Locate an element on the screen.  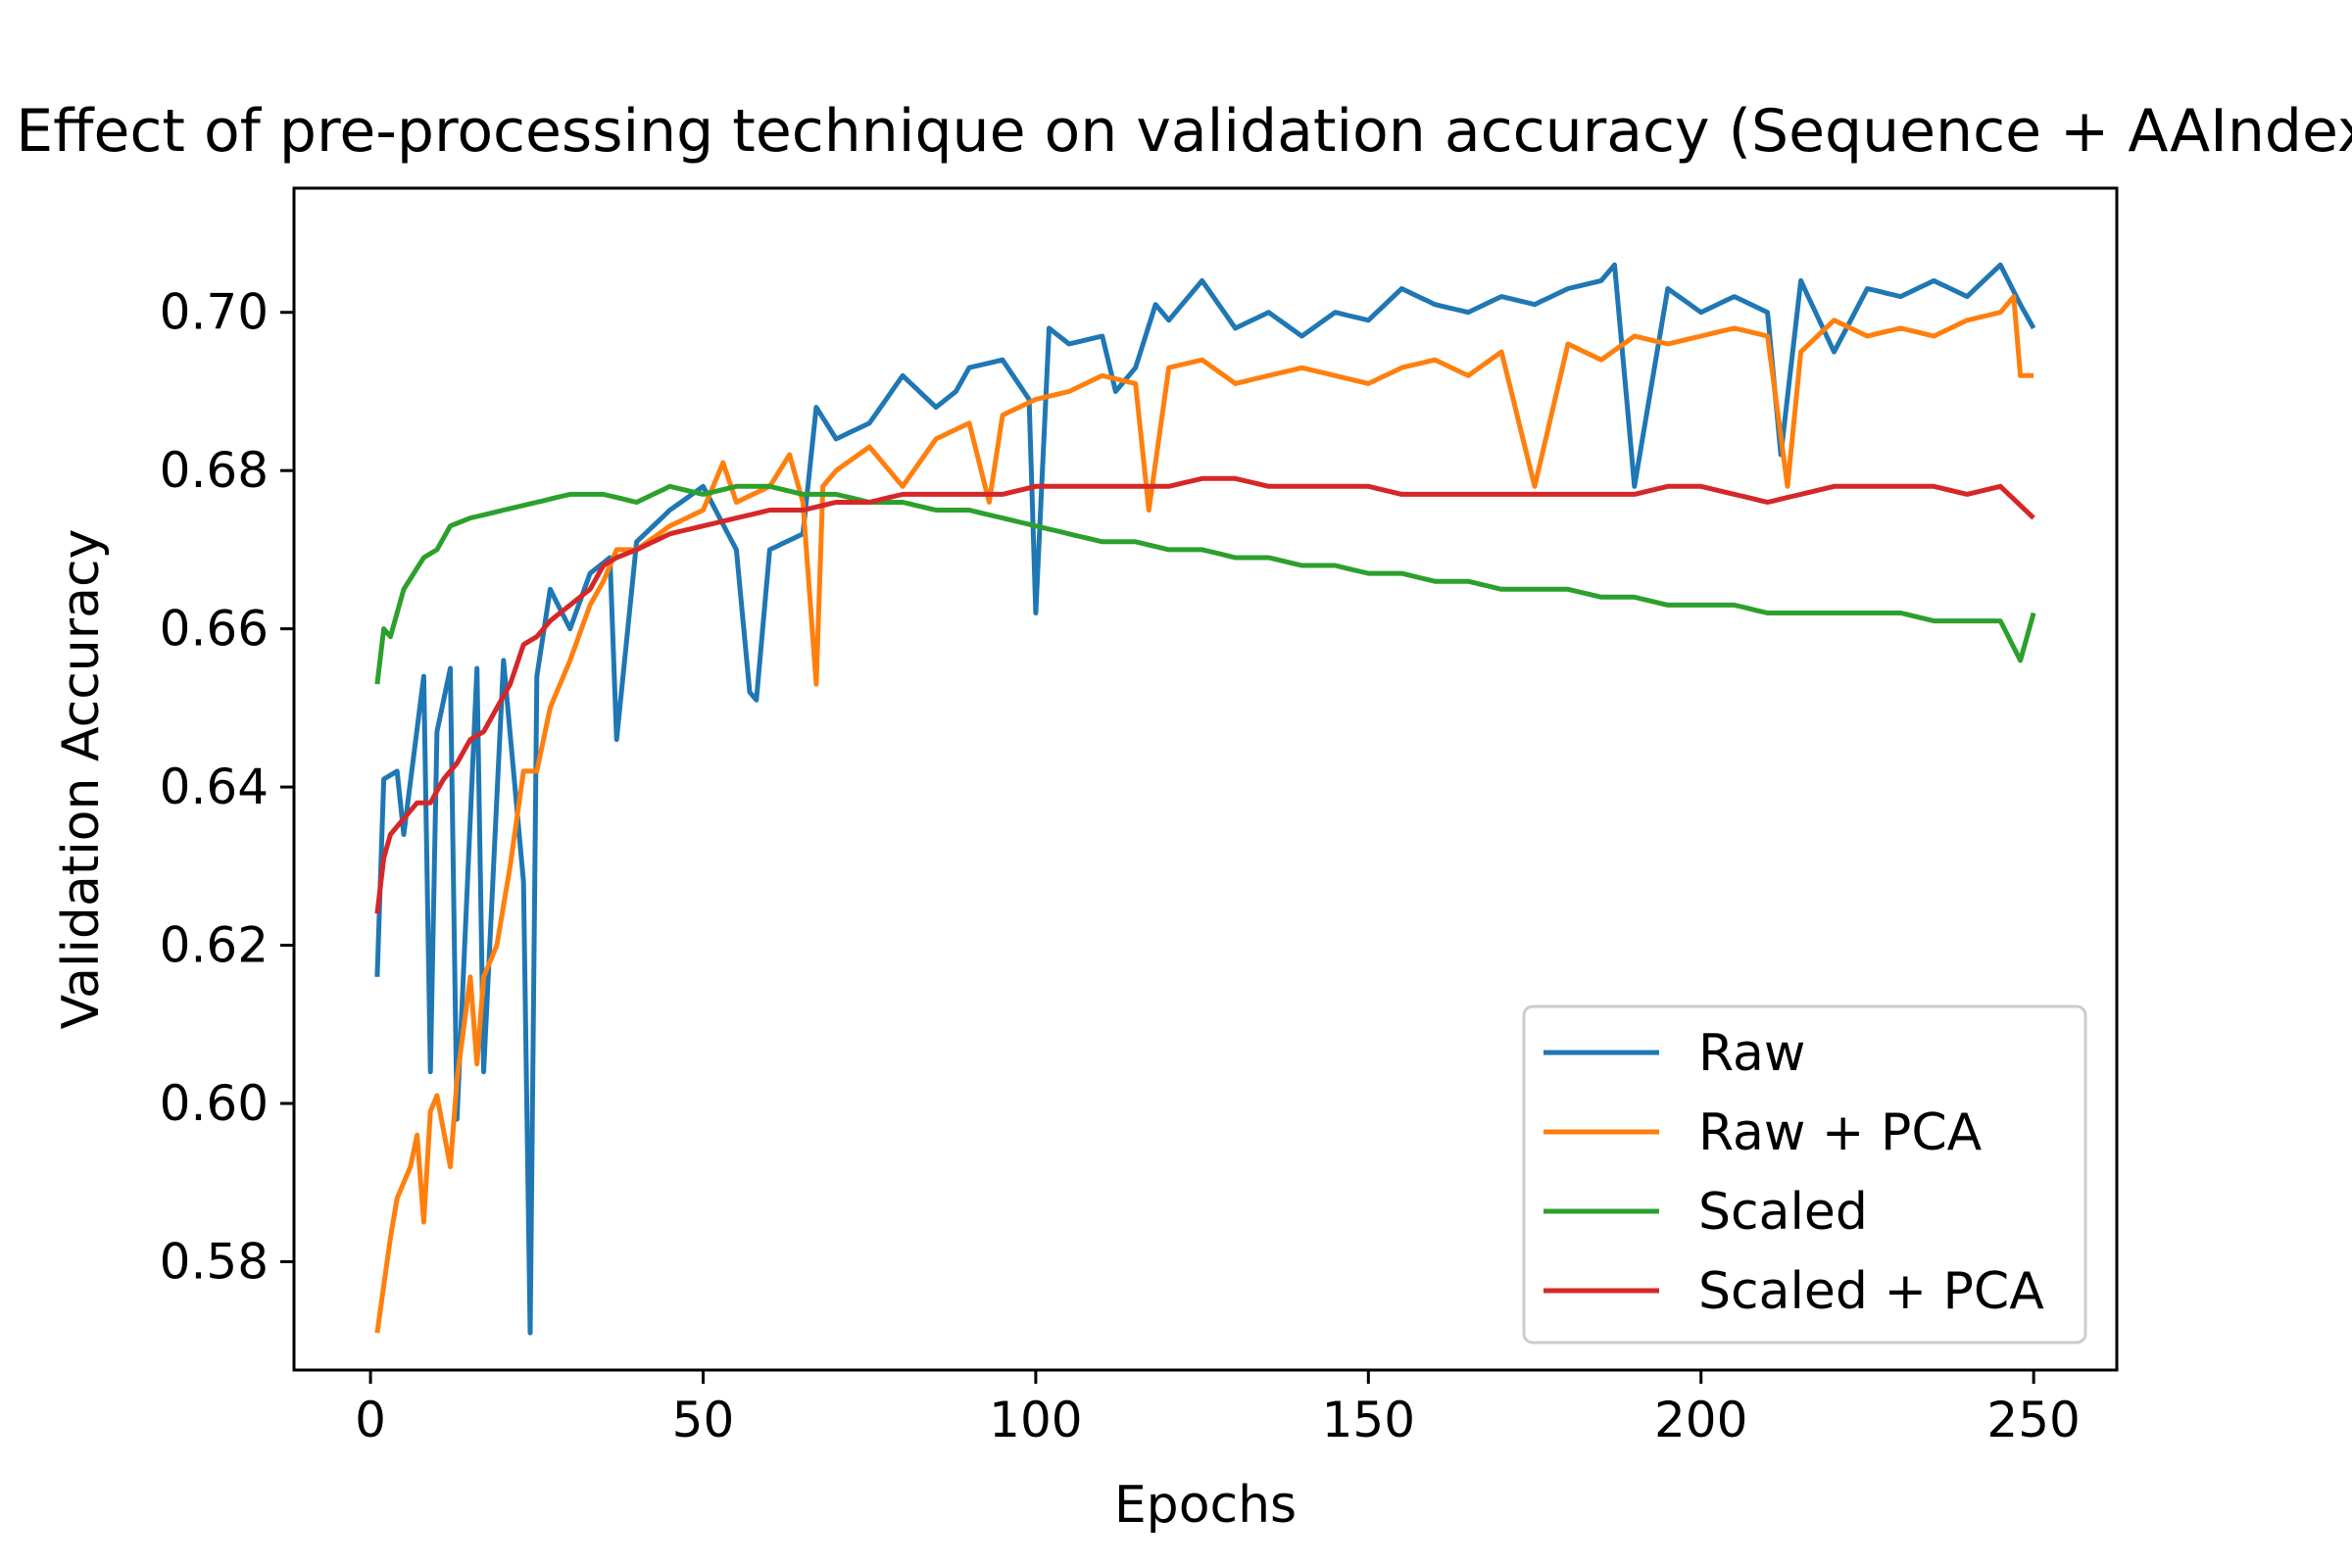
x-tick-label: 200 is located at coordinates (1700, 1420).